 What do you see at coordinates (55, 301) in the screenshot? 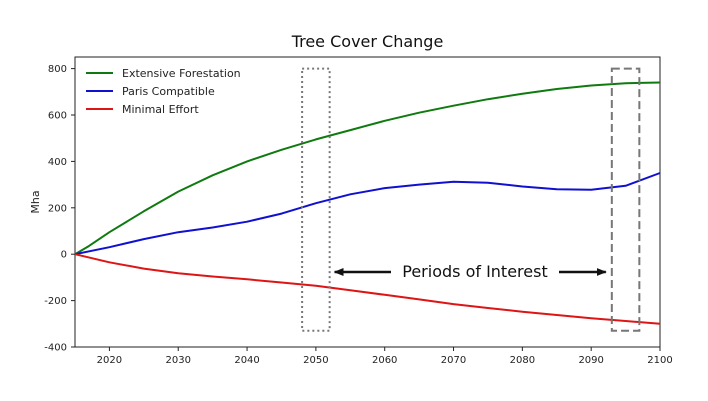
I see `y-tick-label: -200` at bounding box center [55, 301].